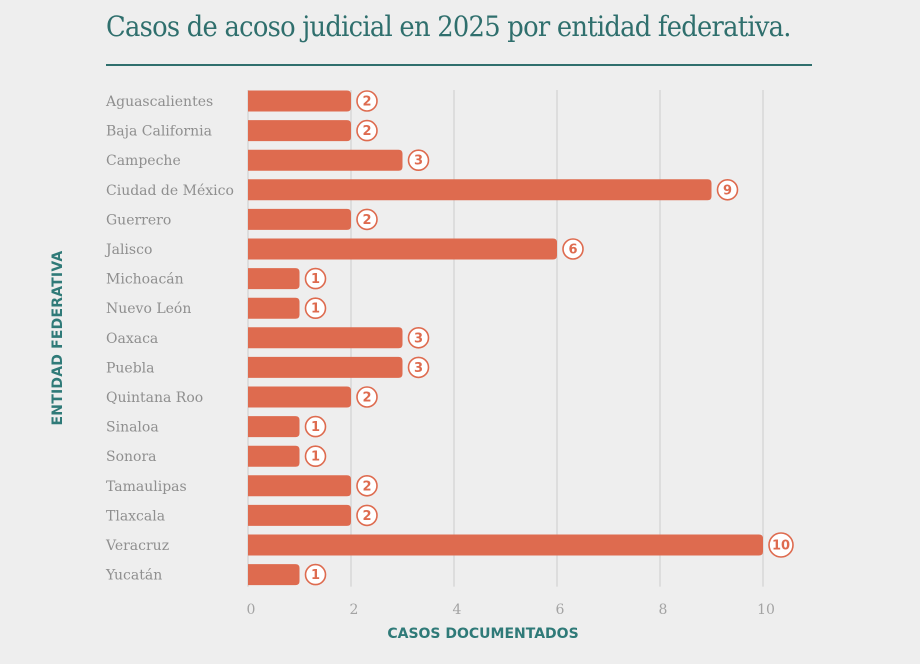  I want to click on x-tick-label: 4, so click(457, 610).